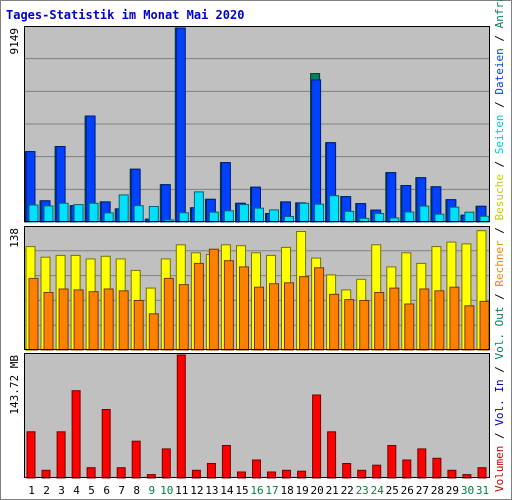 The height and width of the screenshot is (500, 512). Describe the element at coordinates (271, 490) in the screenshot. I see `x-tick-day-17: 17` at that location.